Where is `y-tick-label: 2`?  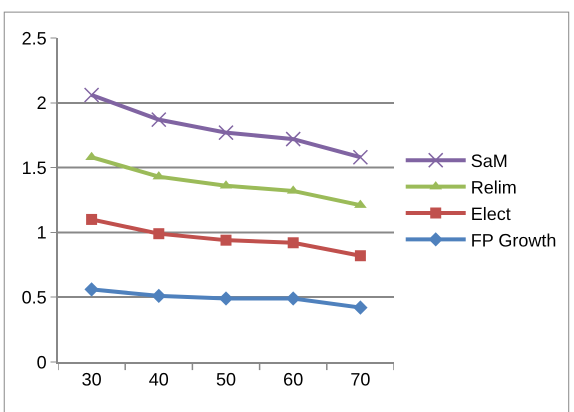
y-tick-label: 2 is located at coordinates (41, 103).